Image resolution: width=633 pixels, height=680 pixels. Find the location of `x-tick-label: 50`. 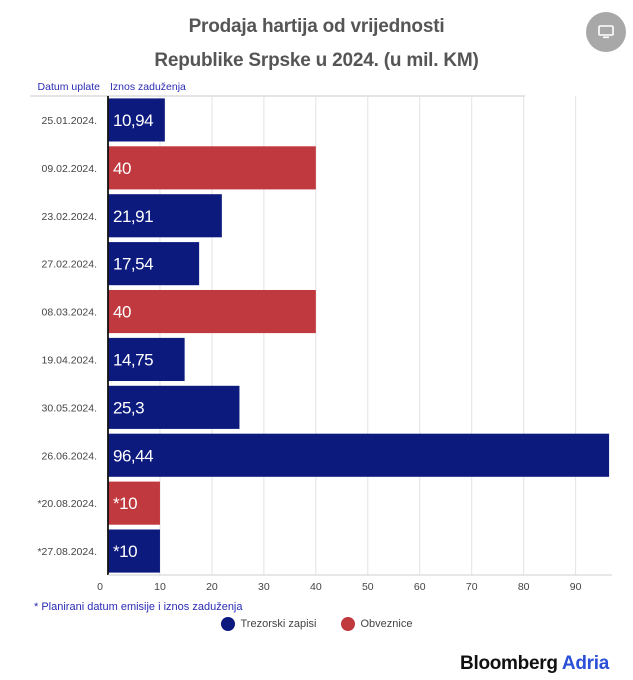

x-tick-label: 50 is located at coordinates (368, 587).